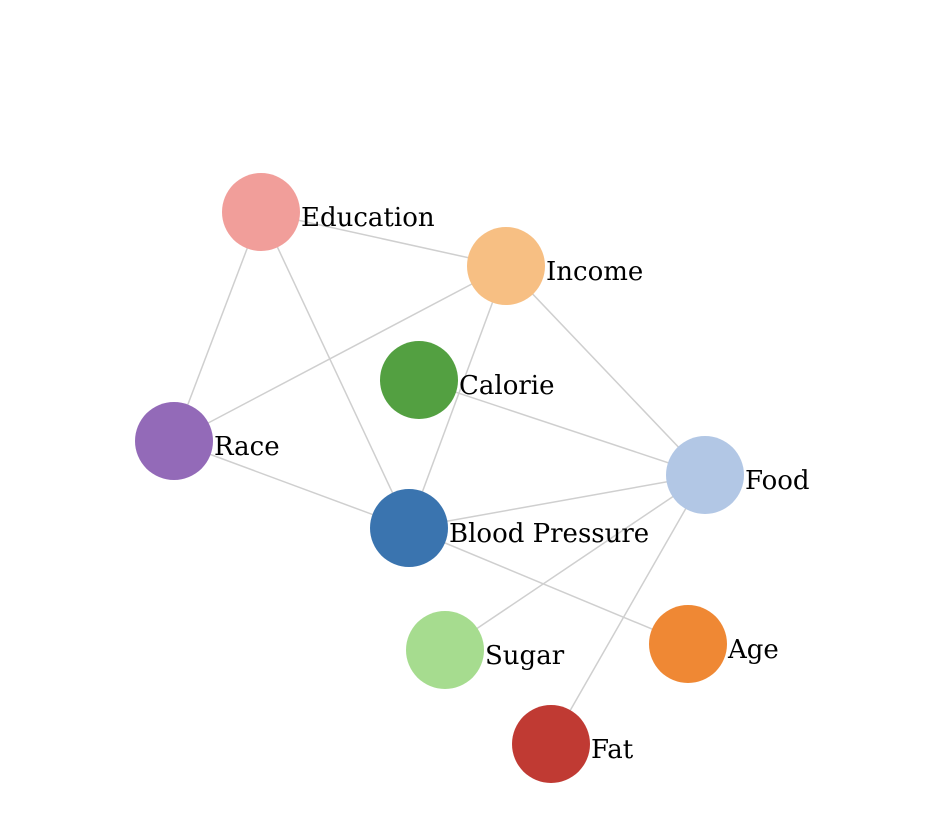  I want to click on edge-income-food, so click(605, 370).